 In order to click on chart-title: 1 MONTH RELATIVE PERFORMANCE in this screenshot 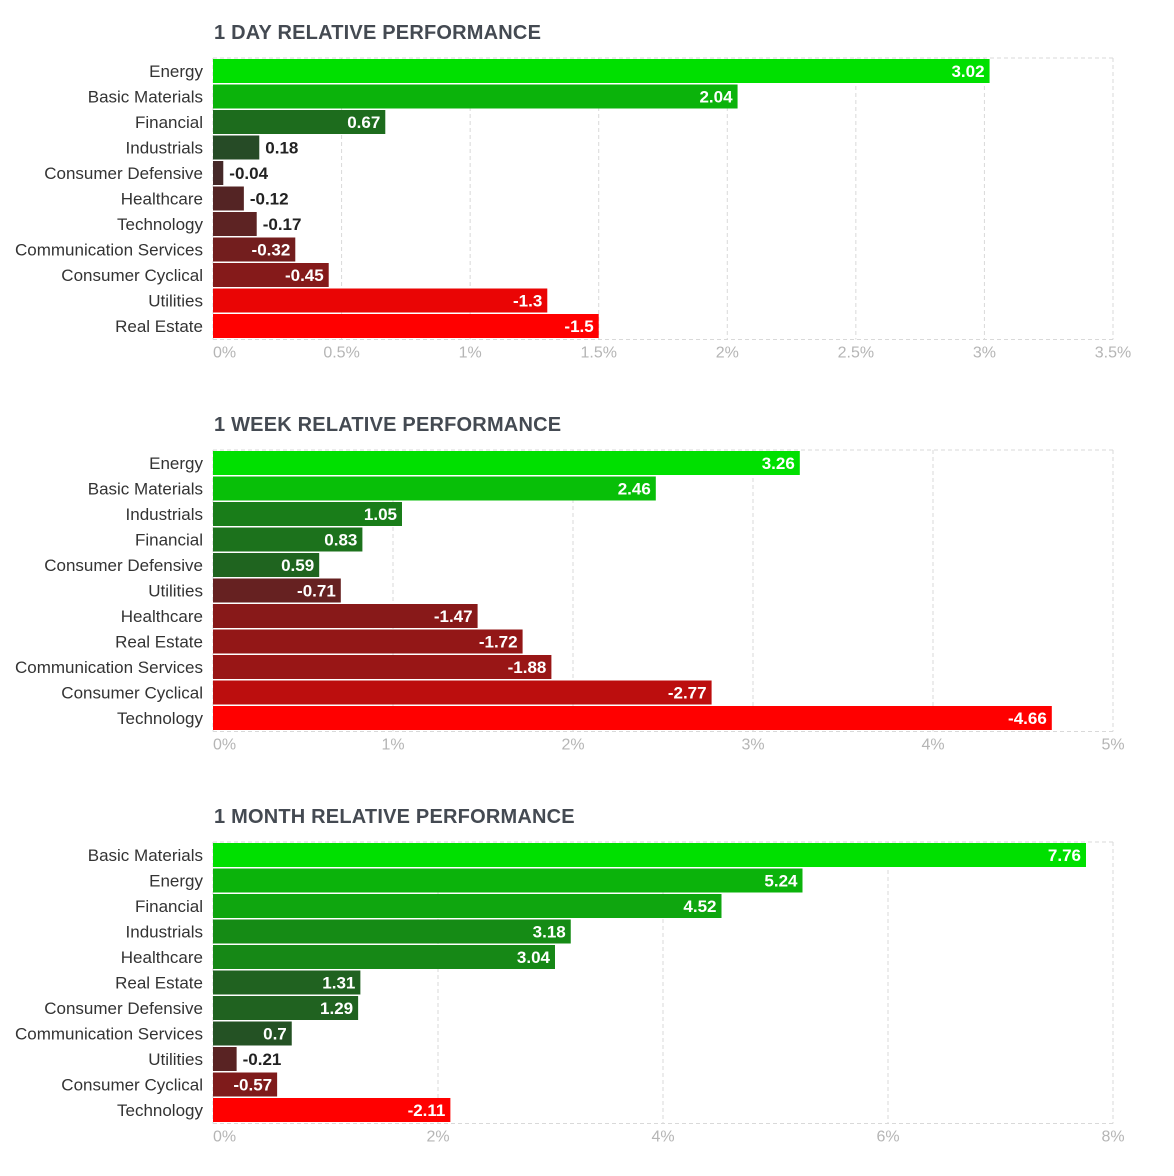, I will do `click(394, 817)`.